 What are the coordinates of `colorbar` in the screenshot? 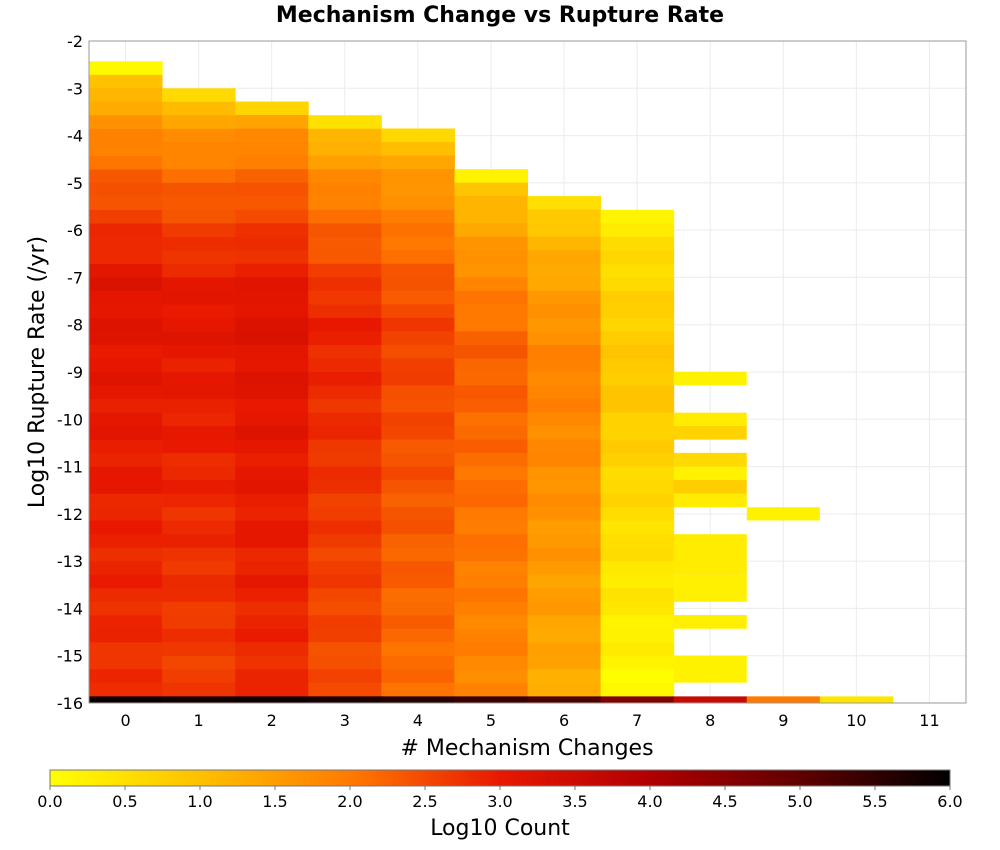 It's located at (500, 778).